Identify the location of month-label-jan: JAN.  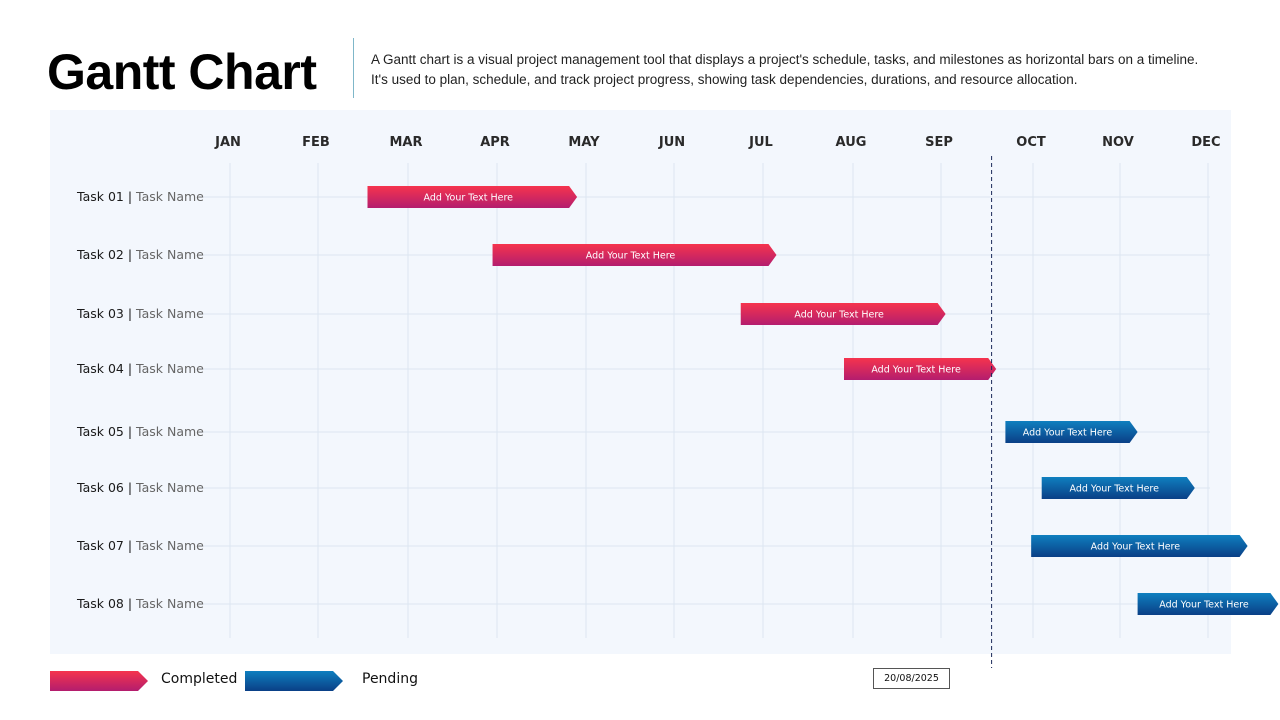
(227, 142).